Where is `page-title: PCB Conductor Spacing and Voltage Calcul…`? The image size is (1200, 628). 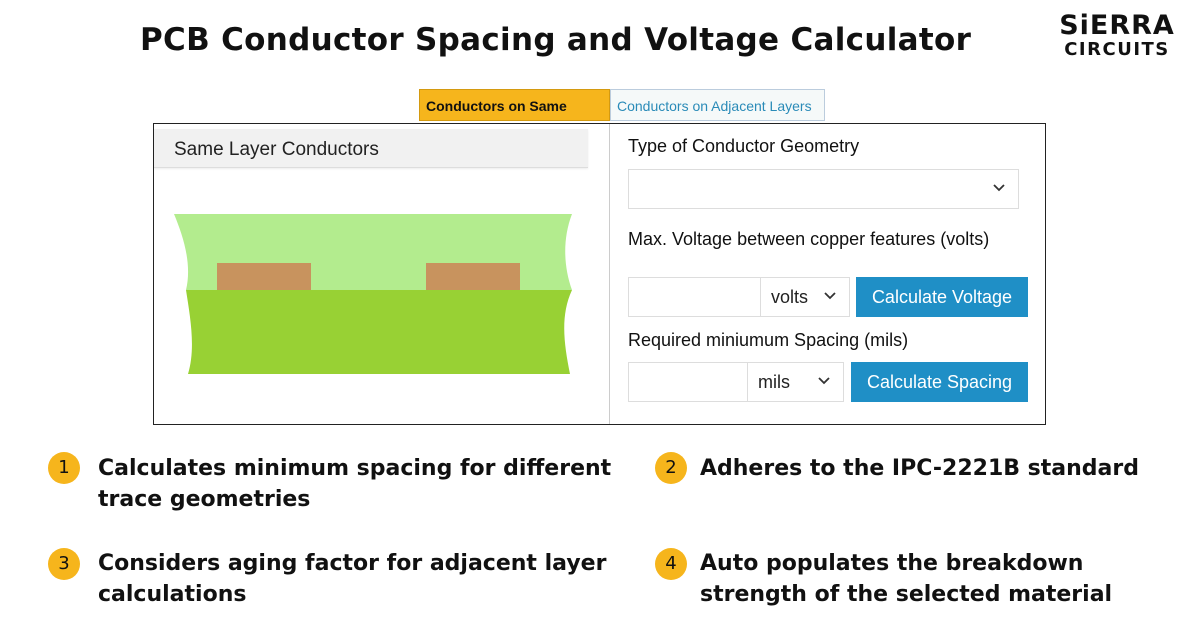
page-title: PCB Conductor Spacing and Voltage Calcul… is located at coordinates (556, 40).